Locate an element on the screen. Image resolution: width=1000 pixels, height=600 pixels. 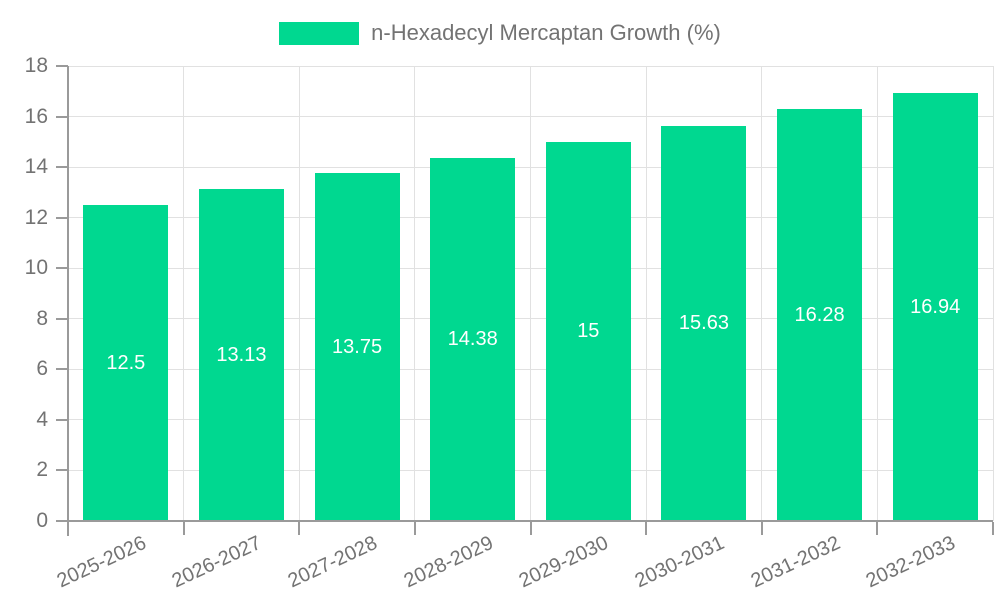
x-axis-line is located at coordinates (530, 521).